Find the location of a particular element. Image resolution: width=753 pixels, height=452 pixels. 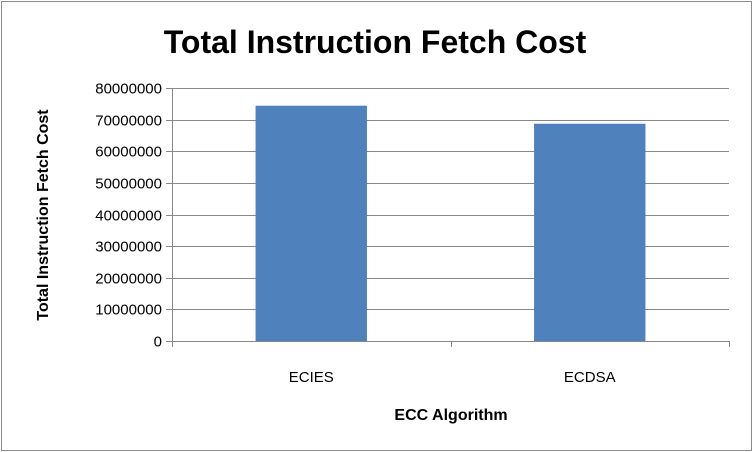

bar-ecdsa is located at coordinates (590, 232).